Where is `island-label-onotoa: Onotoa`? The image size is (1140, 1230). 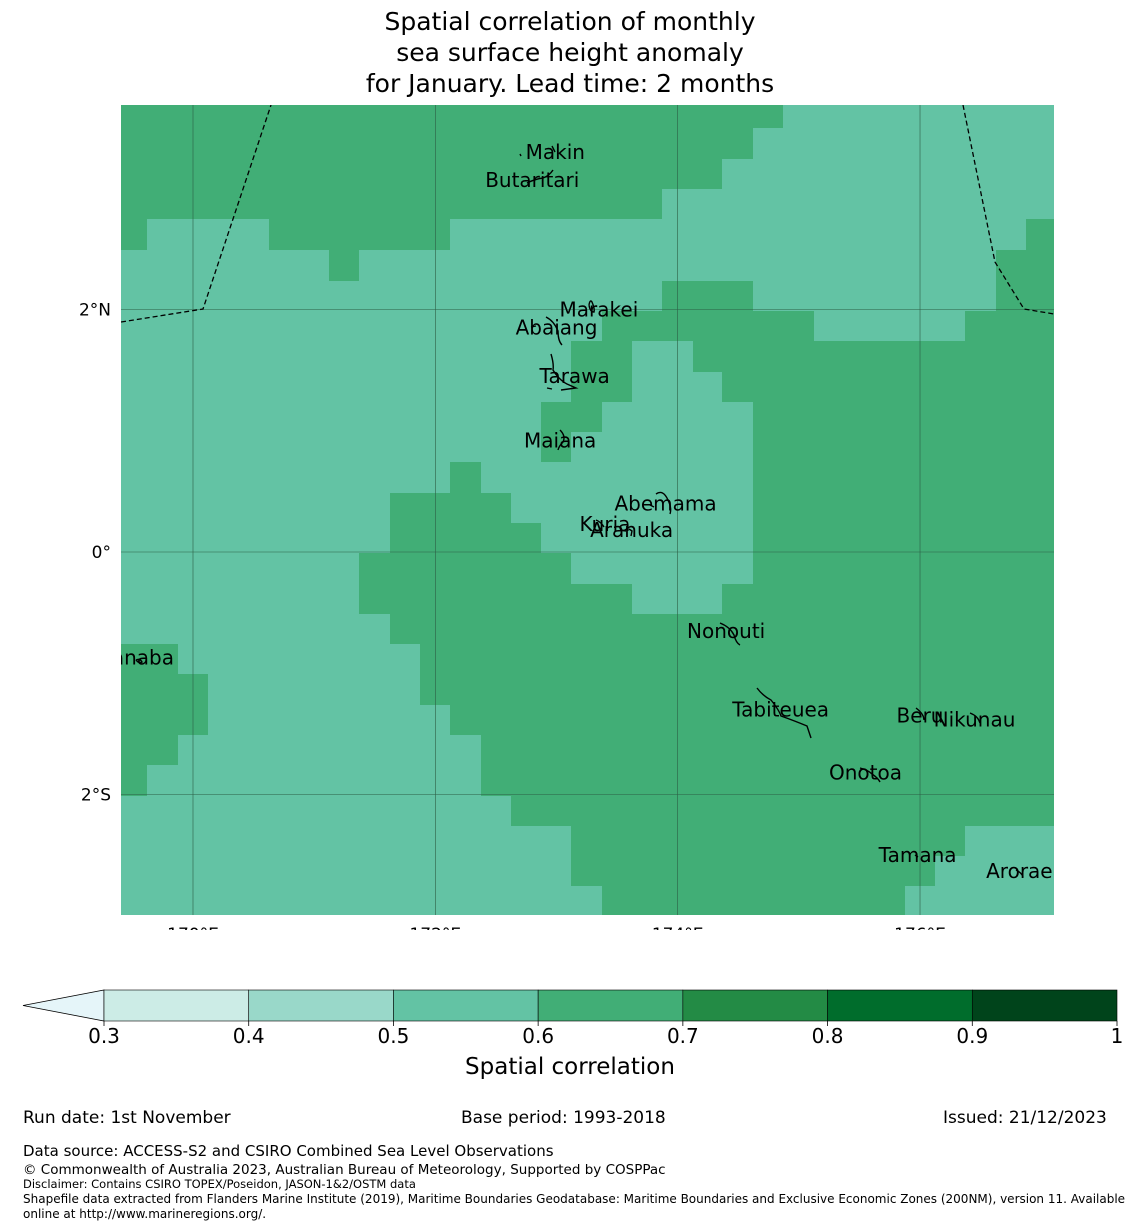 island-label-onotoa: Onotoa is located at coordinates (865, 773).